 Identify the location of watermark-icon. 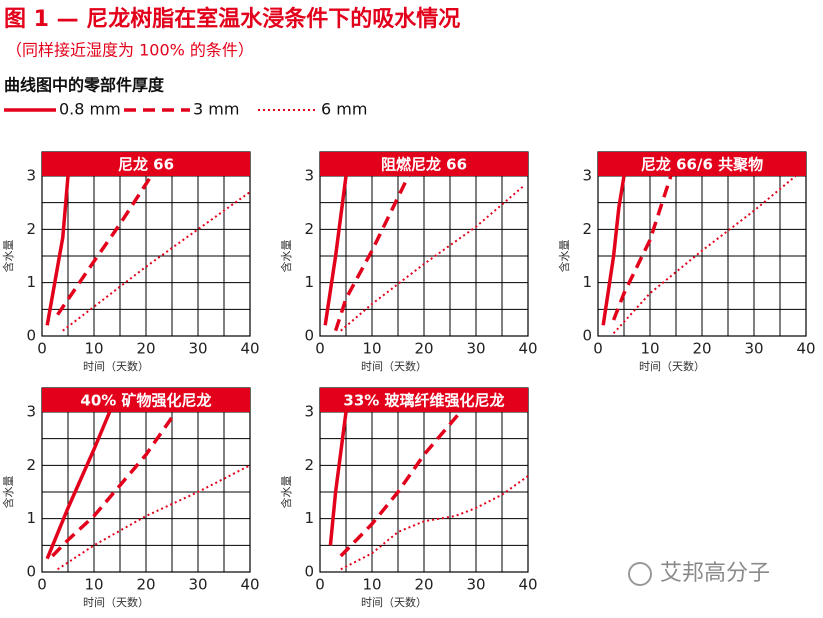
(640, 574).